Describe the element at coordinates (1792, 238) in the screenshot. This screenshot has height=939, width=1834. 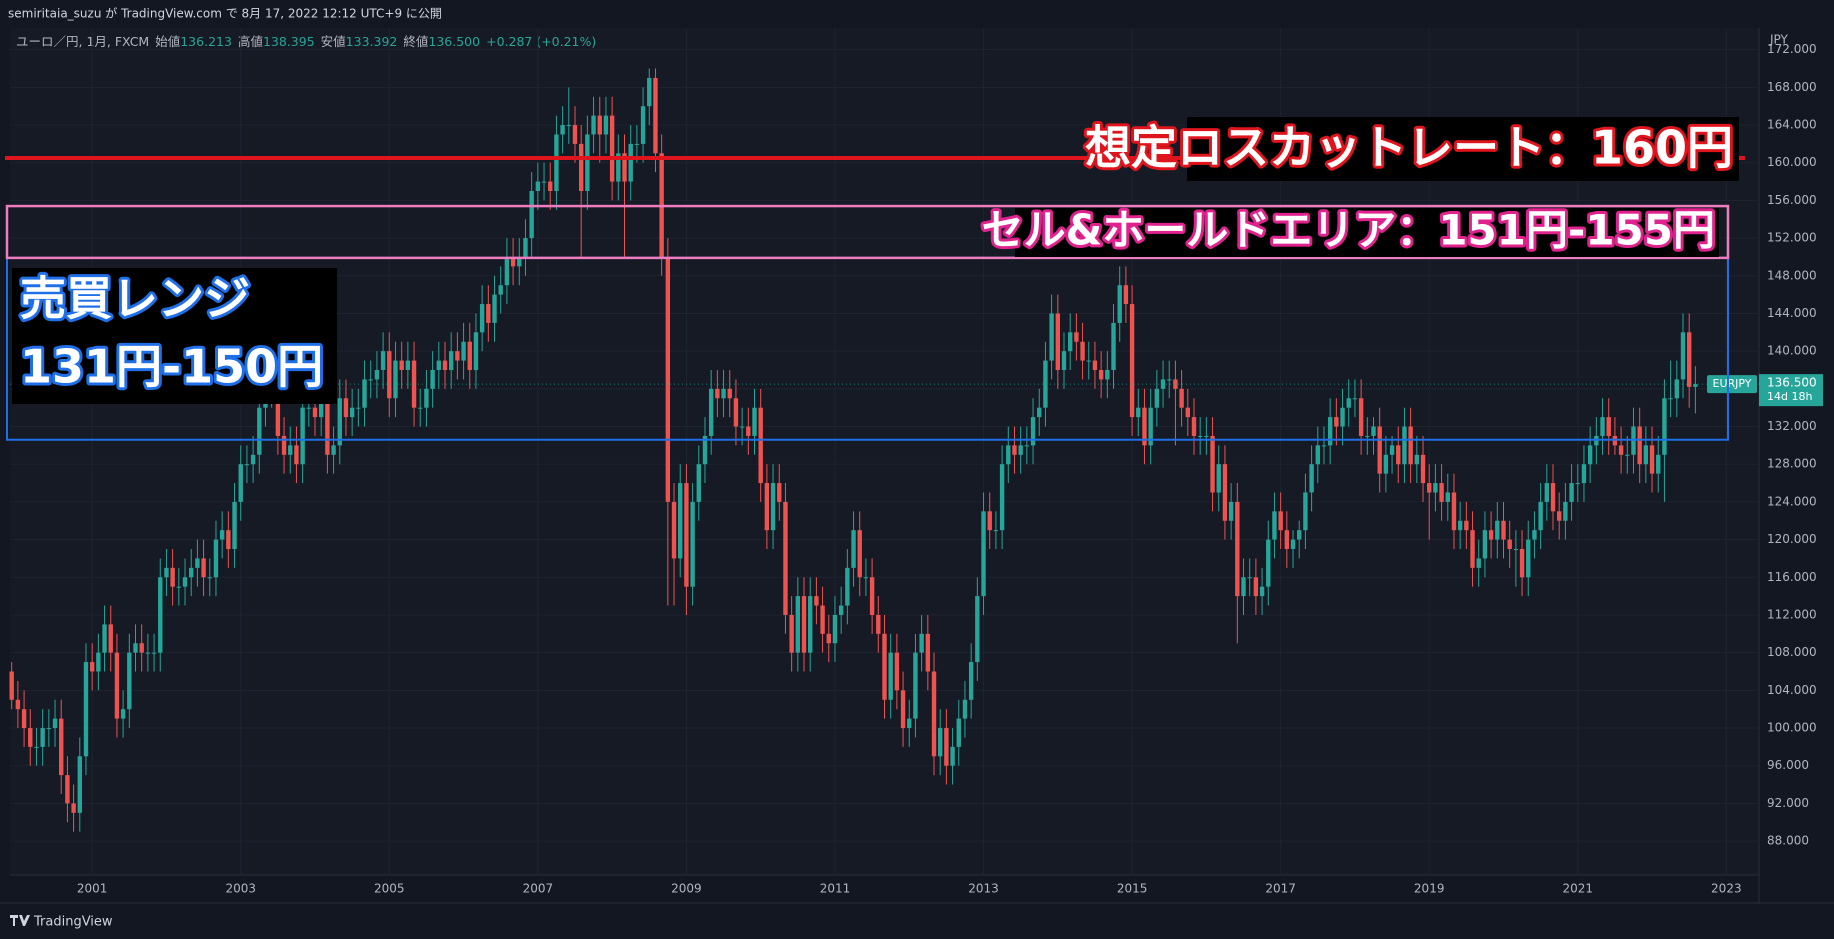
I see `y-tick-label: 152.000` at that location.